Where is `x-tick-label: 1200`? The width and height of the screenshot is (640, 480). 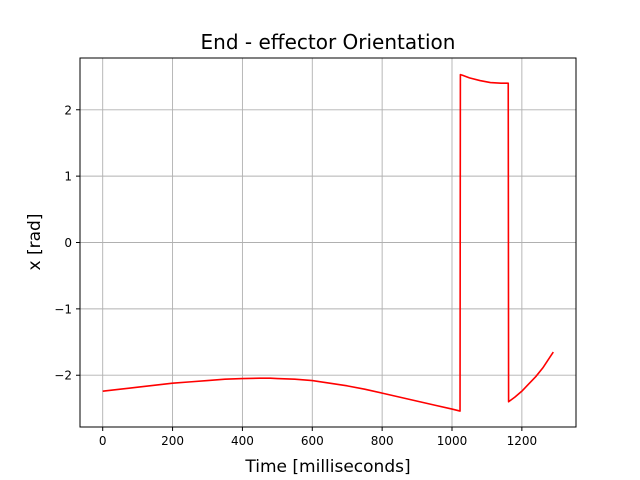
x-tick-label: 1200 is located at coordinates (522, 441).